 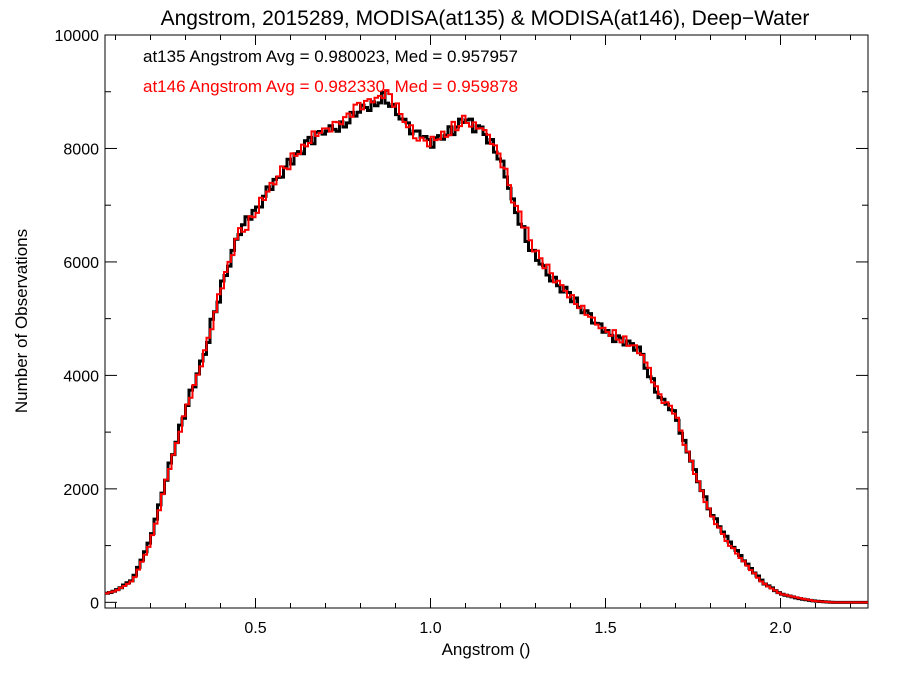 I want to click on y-tick-label: 8000, so click(x=81, y=149).